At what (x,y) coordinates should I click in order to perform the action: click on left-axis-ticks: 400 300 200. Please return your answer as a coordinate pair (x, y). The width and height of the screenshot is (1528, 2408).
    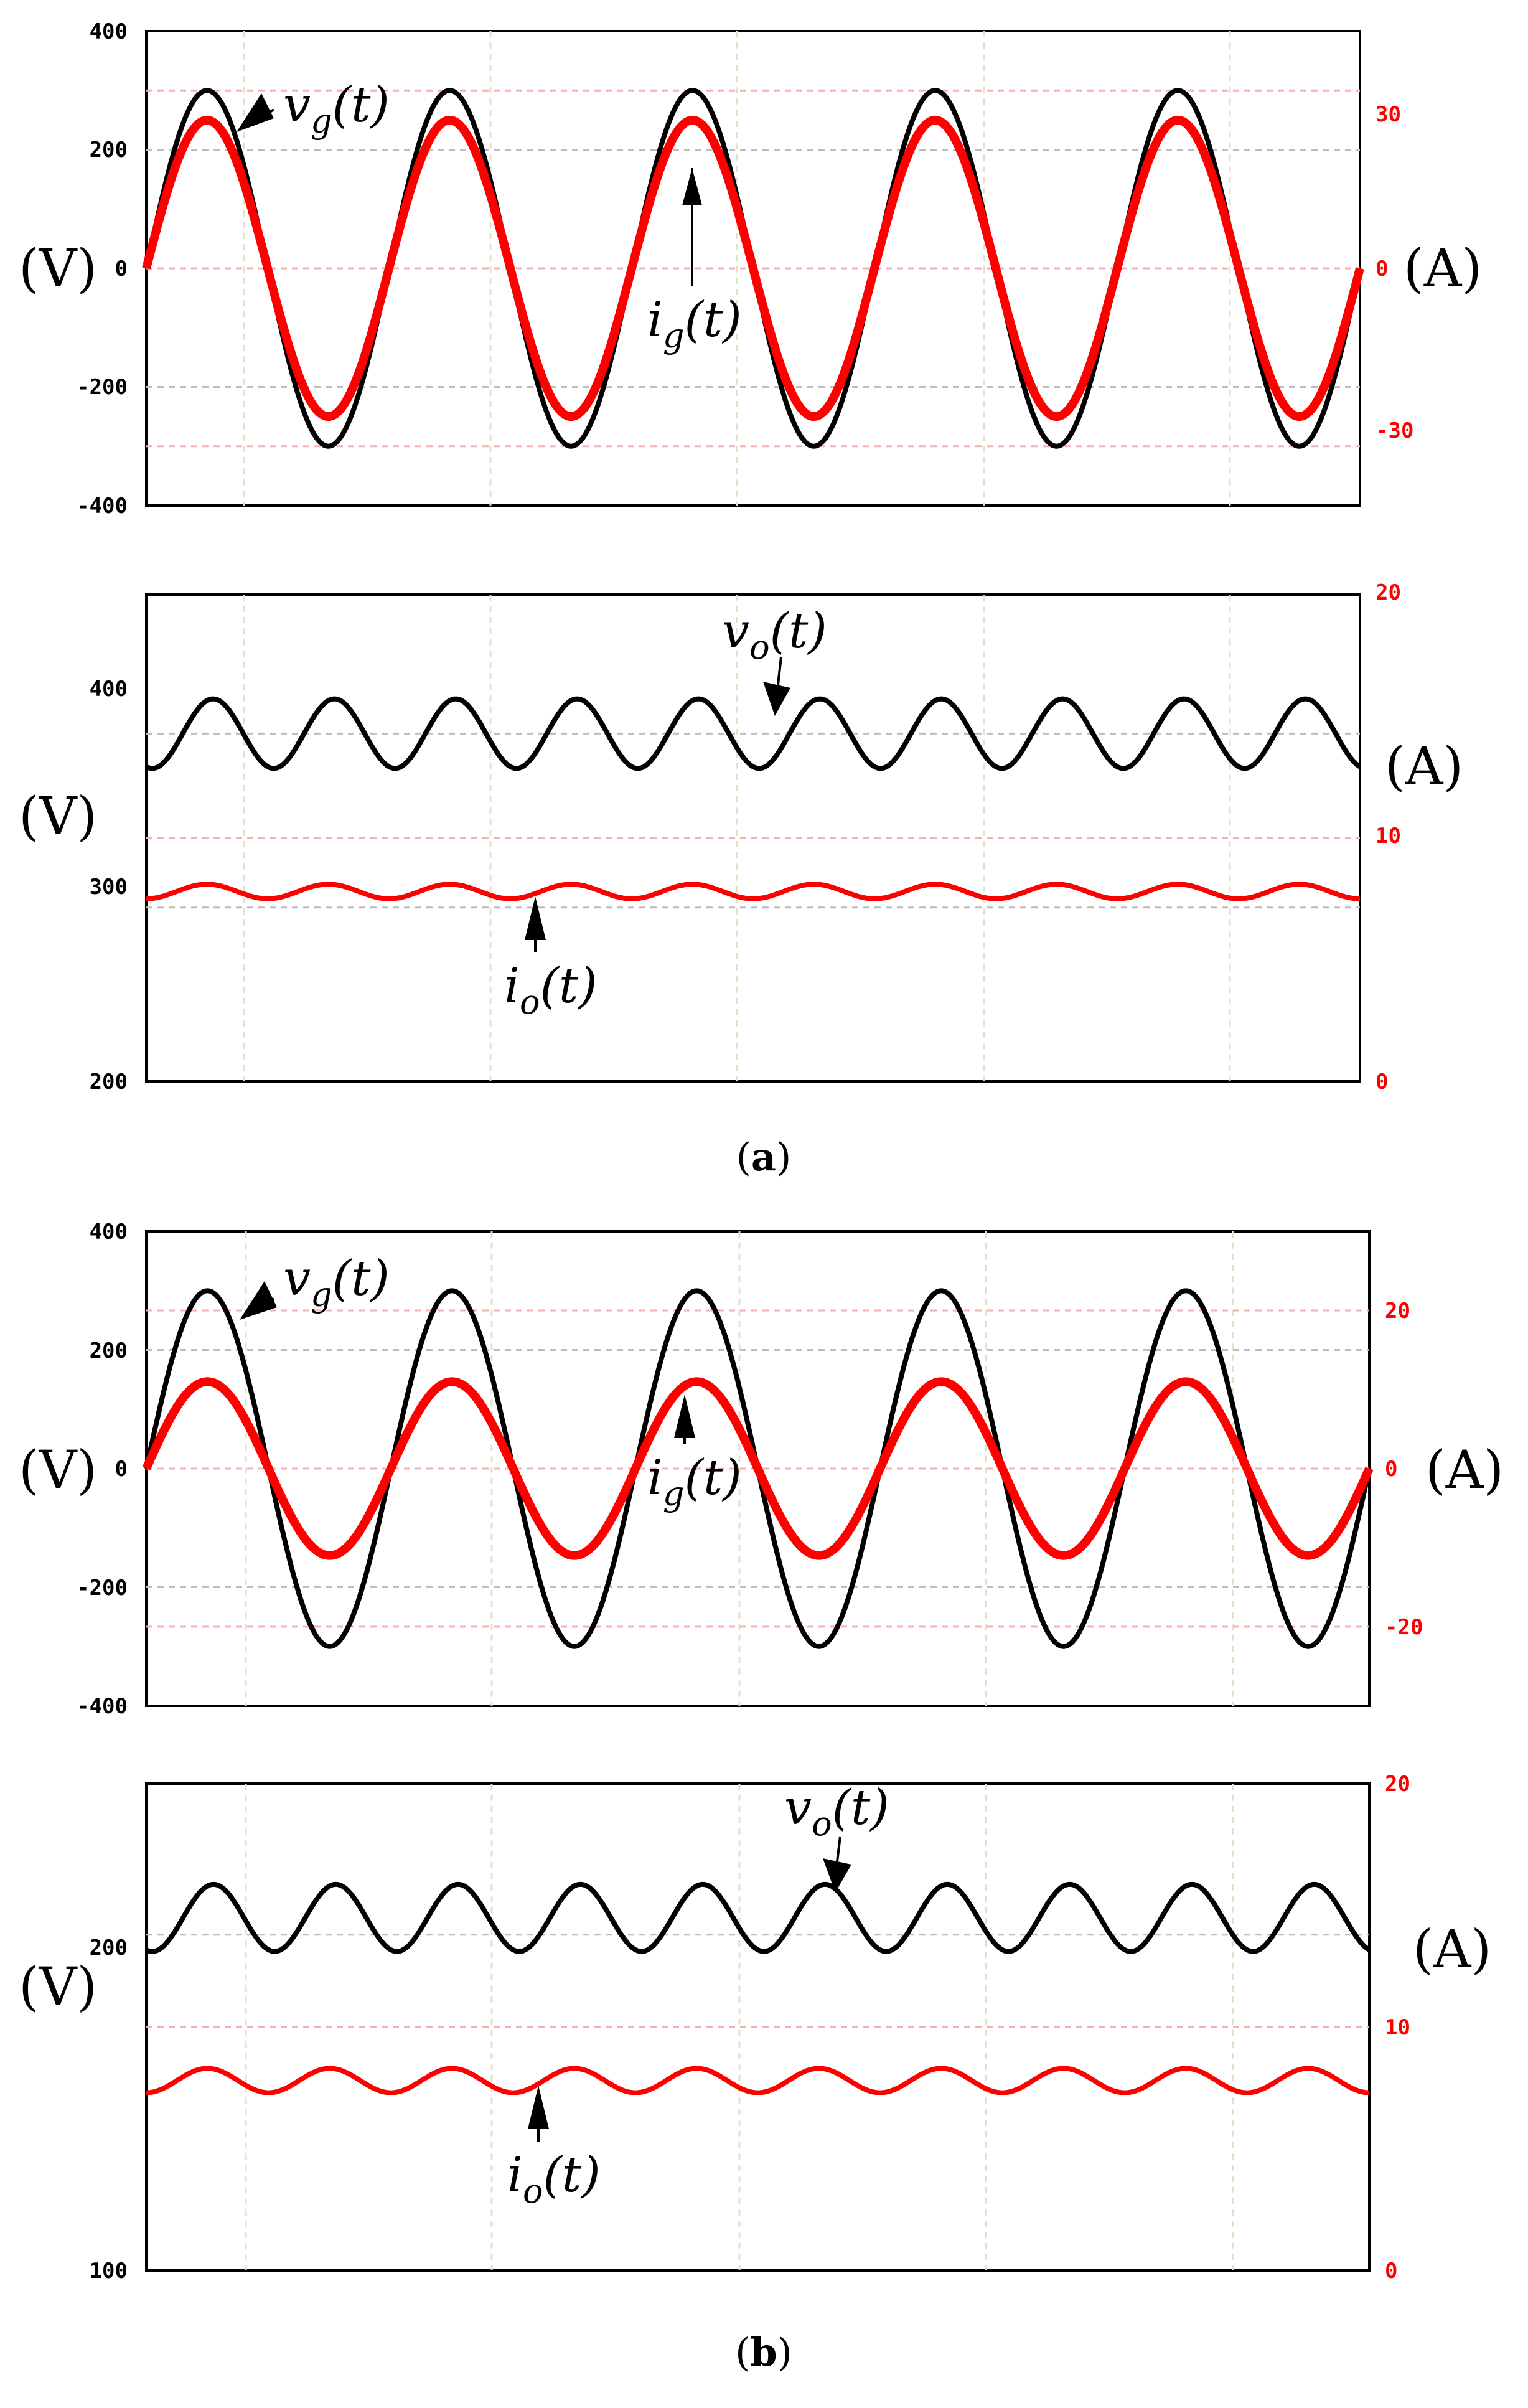
    Looking at the image, I should click on (109, 885).